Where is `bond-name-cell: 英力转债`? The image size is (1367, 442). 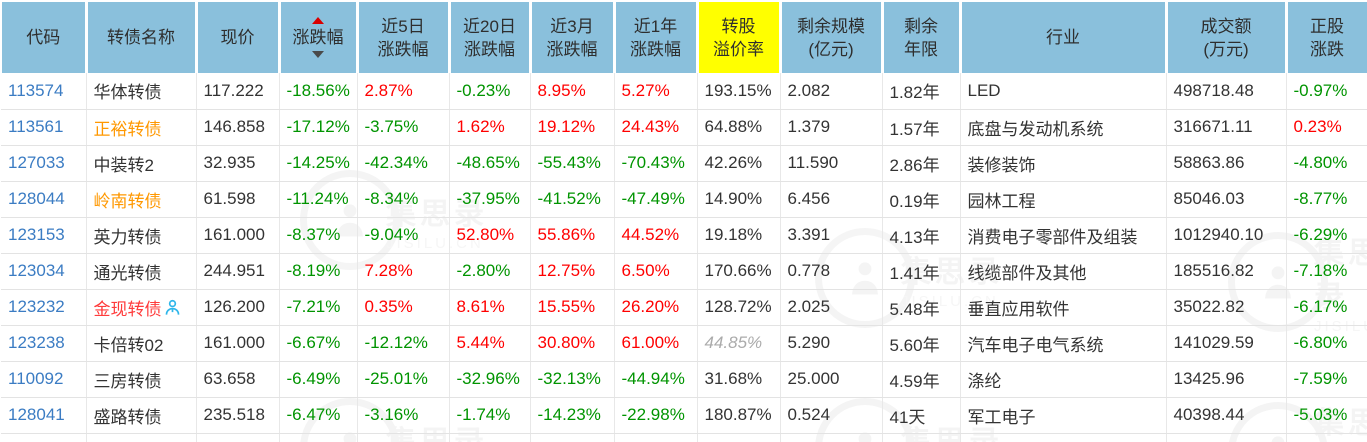
bond-name-cell: 英力转债 is located at coordinates (141, 235).